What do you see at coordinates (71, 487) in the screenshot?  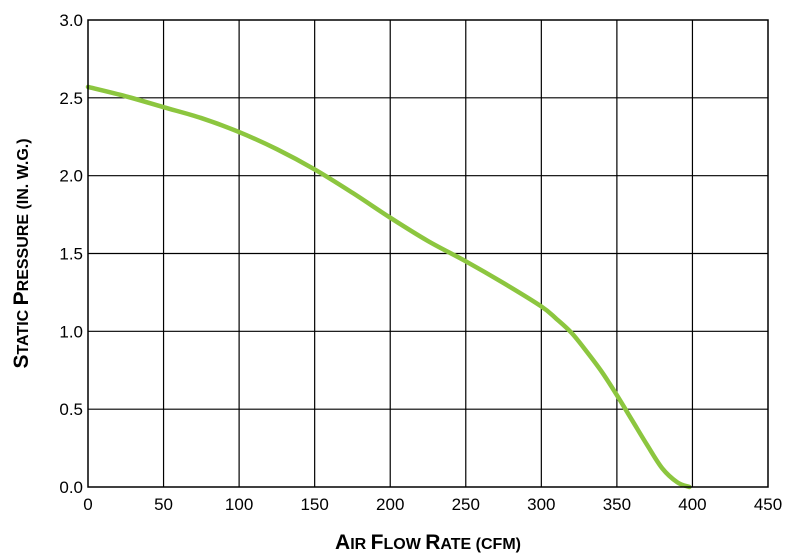 I see `y-tick-label: 0.0` at bounding box center [71, 487].